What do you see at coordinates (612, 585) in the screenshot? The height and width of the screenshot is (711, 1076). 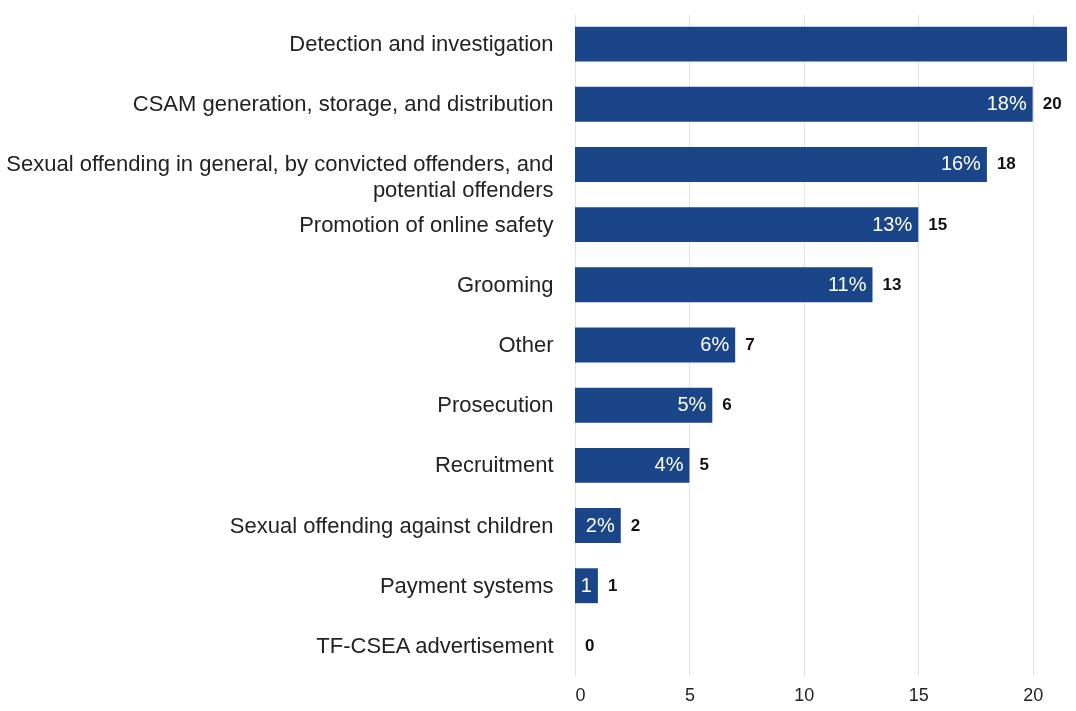 I see `data-label: 1` at bounding box center [612, 585].